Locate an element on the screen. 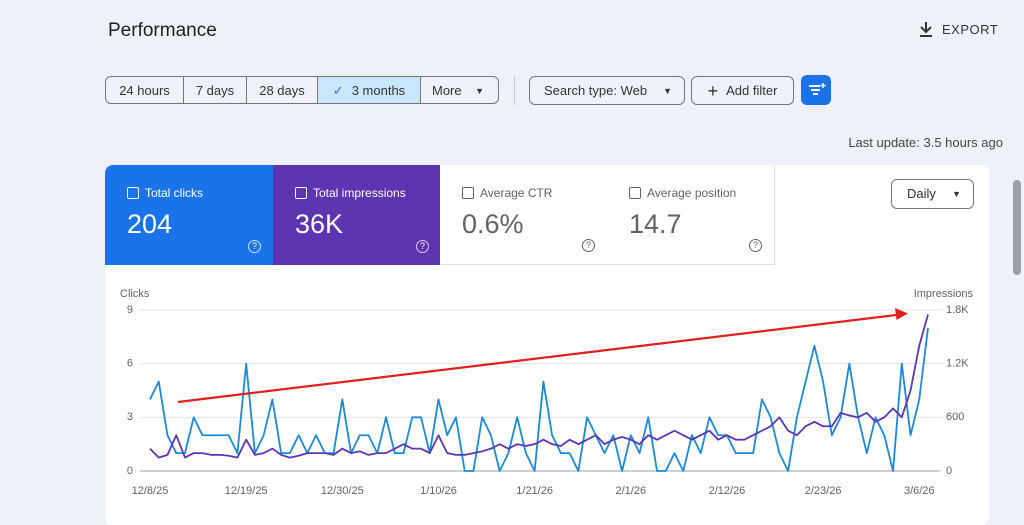  granularity-button: Daily ▼ is located at coordinates (932, 194).